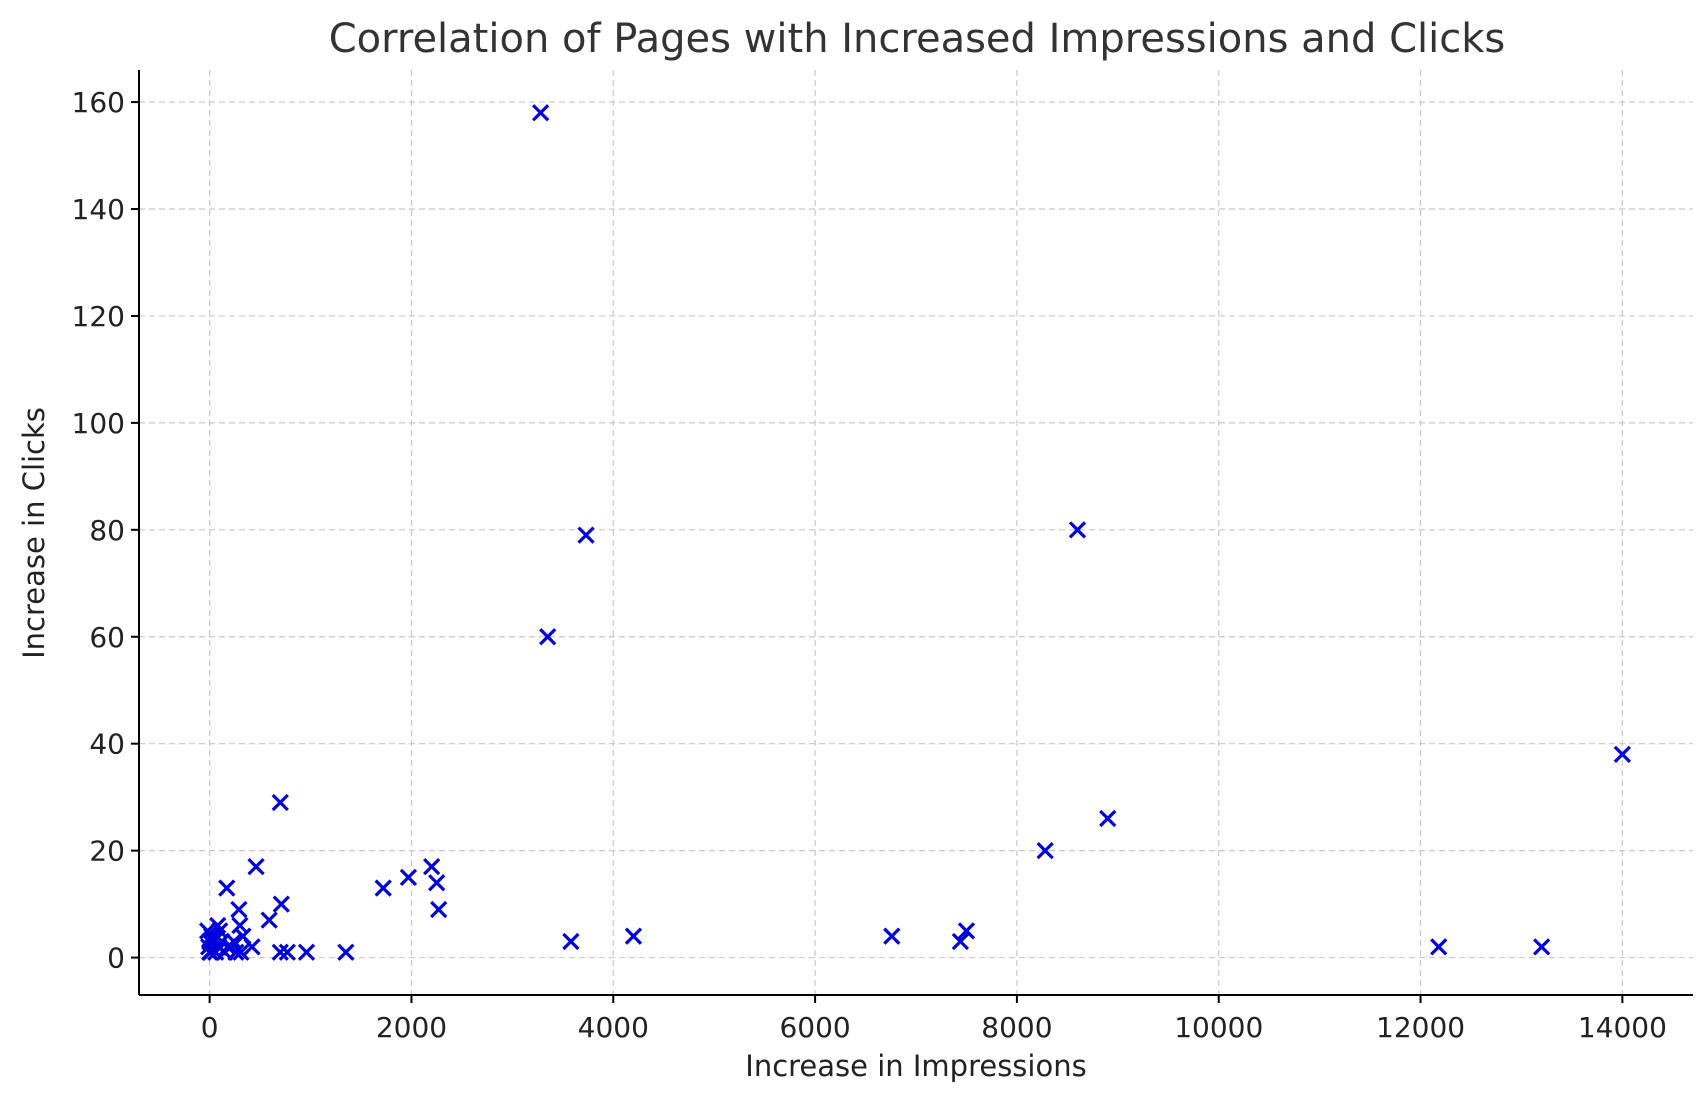 This screenshot has width=1707, height=1101. I want to click on y-tick-label: 160, so click(98, 102).